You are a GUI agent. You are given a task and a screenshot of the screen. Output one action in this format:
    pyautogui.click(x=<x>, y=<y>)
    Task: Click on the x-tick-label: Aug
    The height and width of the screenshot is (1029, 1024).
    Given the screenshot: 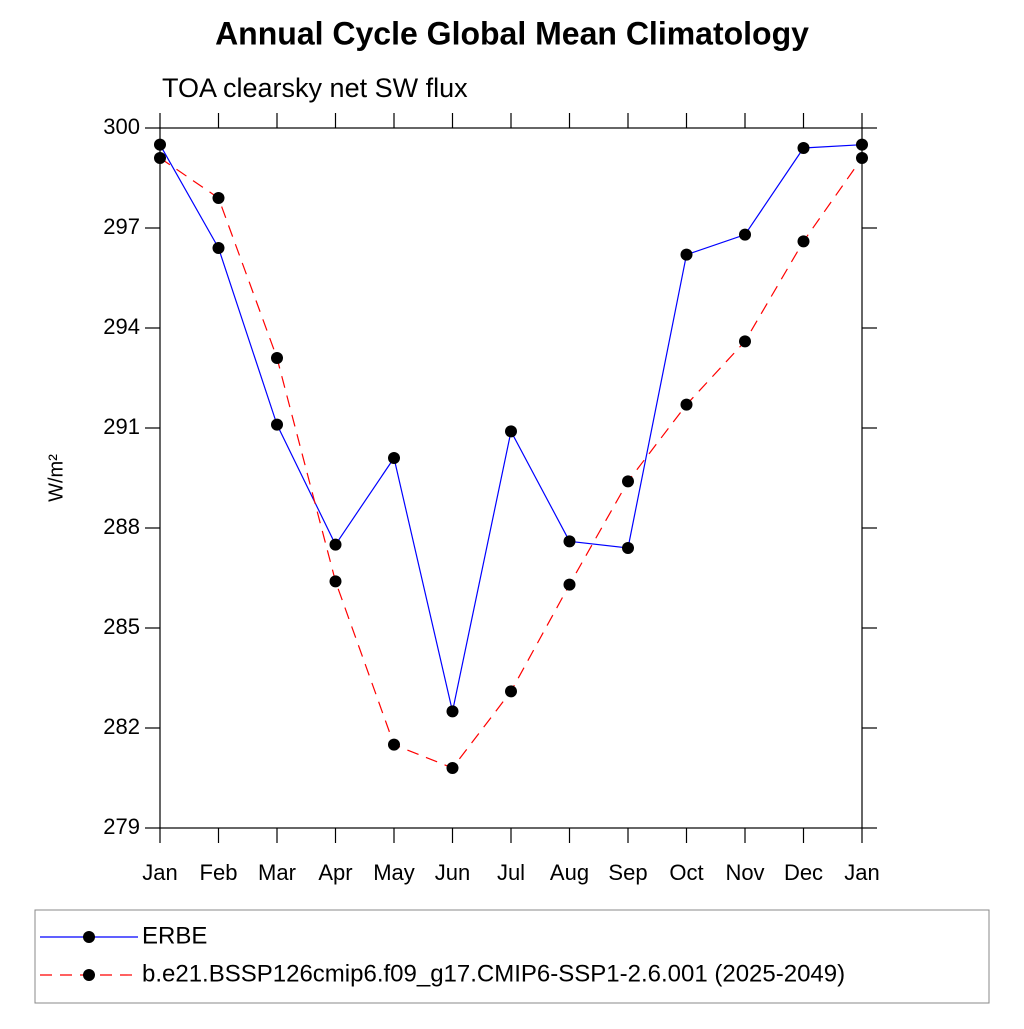 What is the action you would take?
    pyautogui.click(x=569, y=872)
    